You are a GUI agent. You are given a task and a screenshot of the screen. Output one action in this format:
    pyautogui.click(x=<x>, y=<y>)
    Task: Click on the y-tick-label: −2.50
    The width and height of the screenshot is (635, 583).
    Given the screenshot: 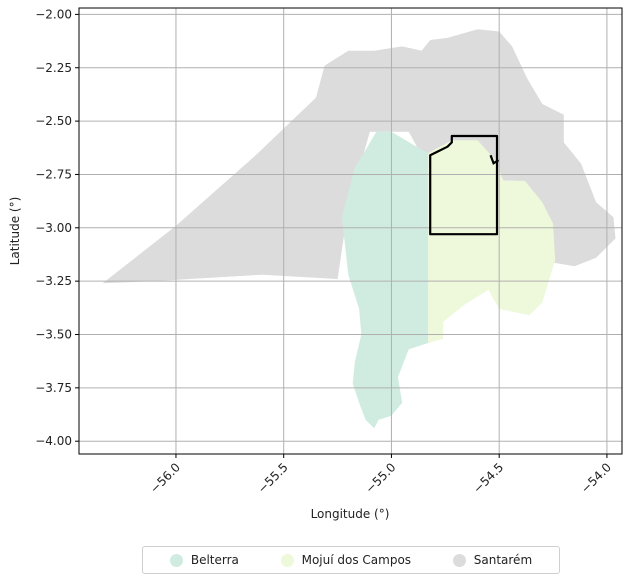 What is the action you would take?
    pyautogui.click(x=53, y=121)
    